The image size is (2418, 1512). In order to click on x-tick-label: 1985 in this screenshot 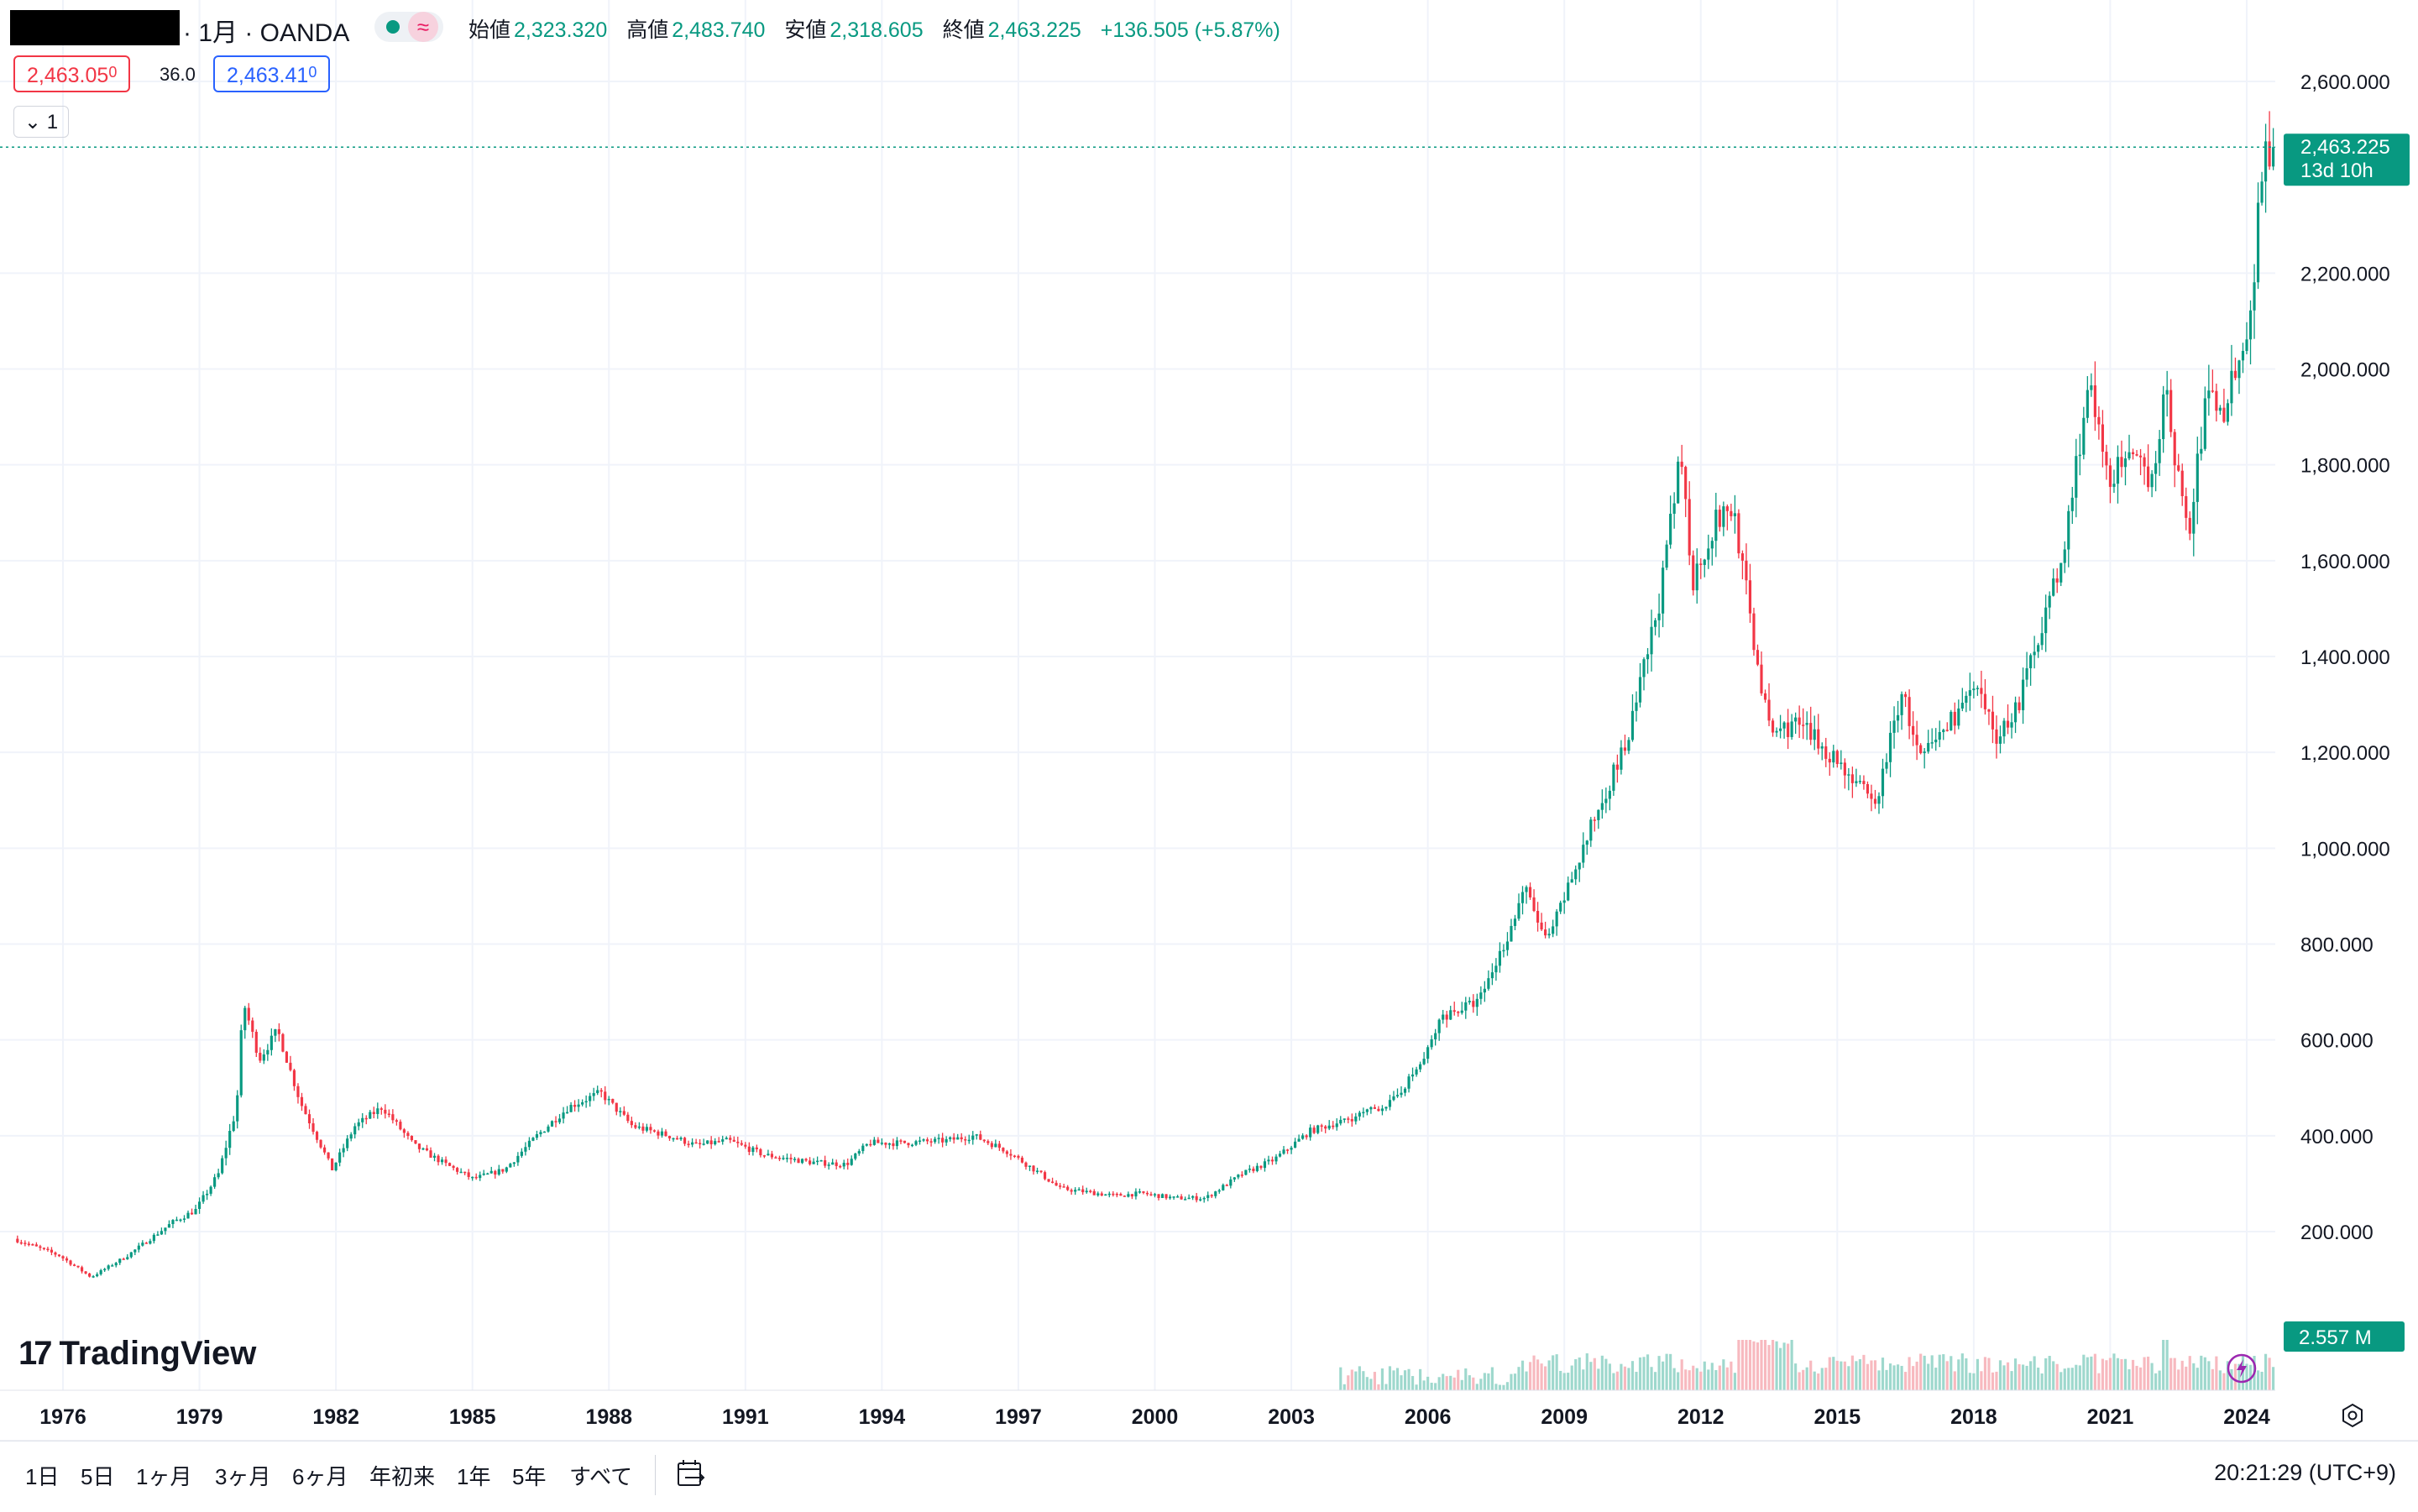, I will do `click(472, 1417)`.